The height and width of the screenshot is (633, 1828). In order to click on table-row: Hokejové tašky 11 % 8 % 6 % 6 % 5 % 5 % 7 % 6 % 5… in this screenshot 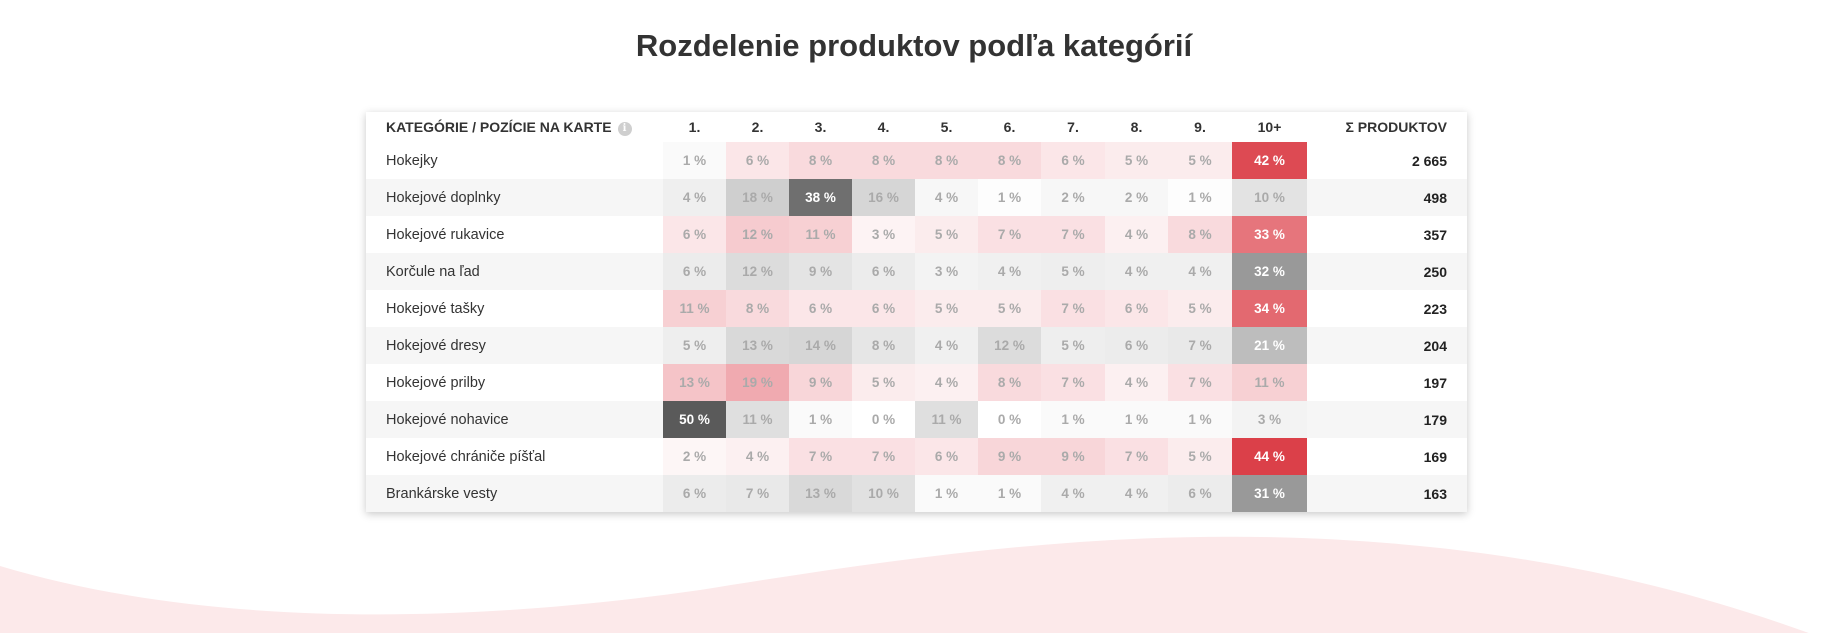, I will do `click(916, 308)`.